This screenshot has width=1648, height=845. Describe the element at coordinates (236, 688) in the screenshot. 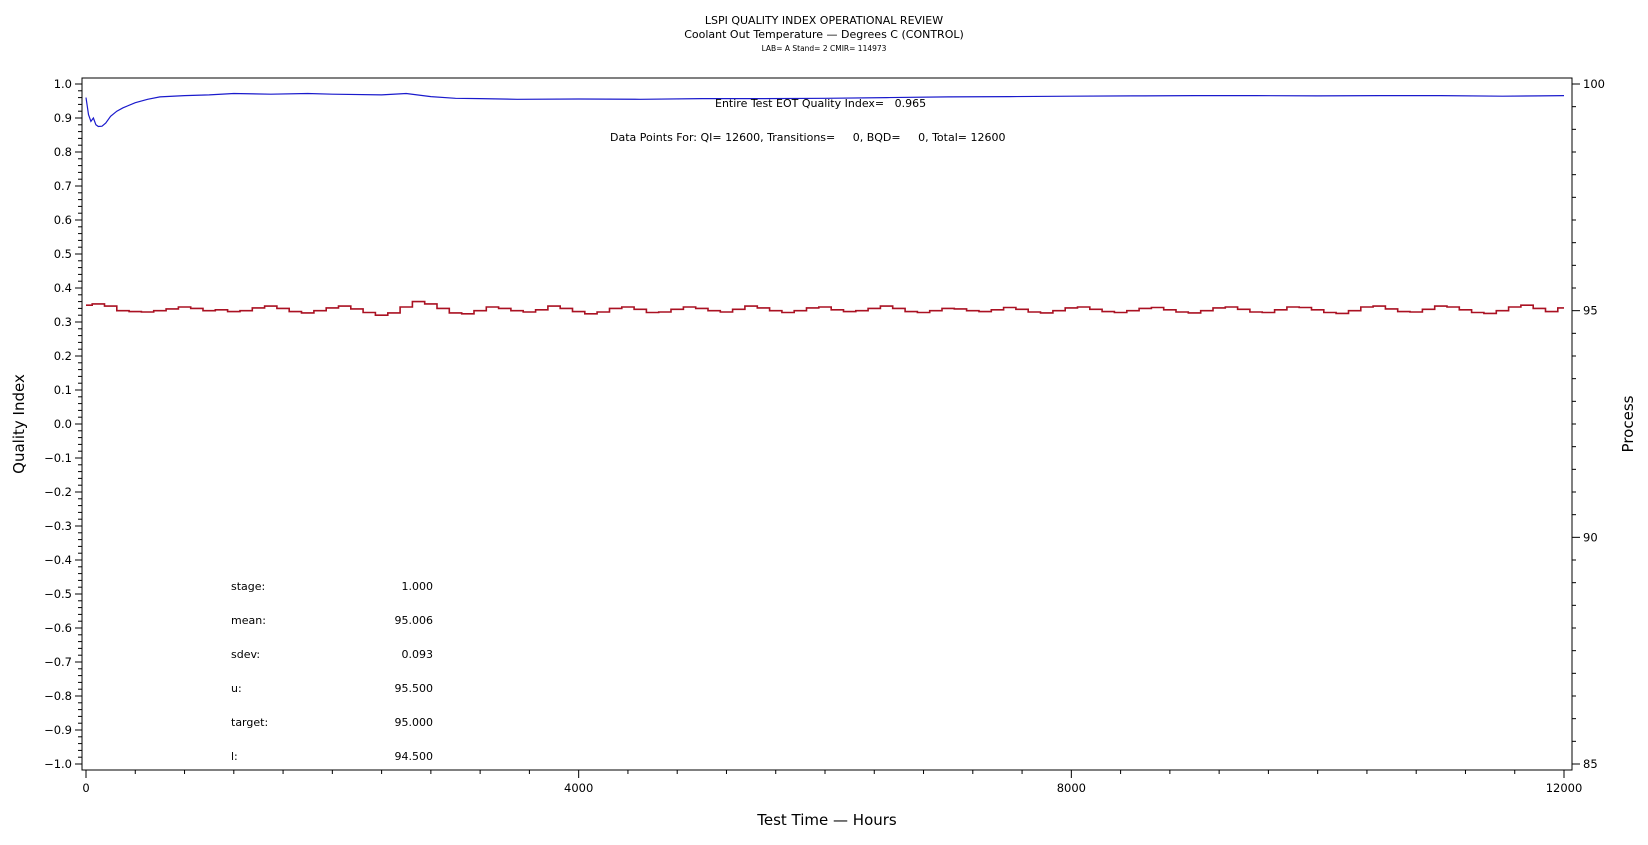

I see `stat-label: u:` at that location.